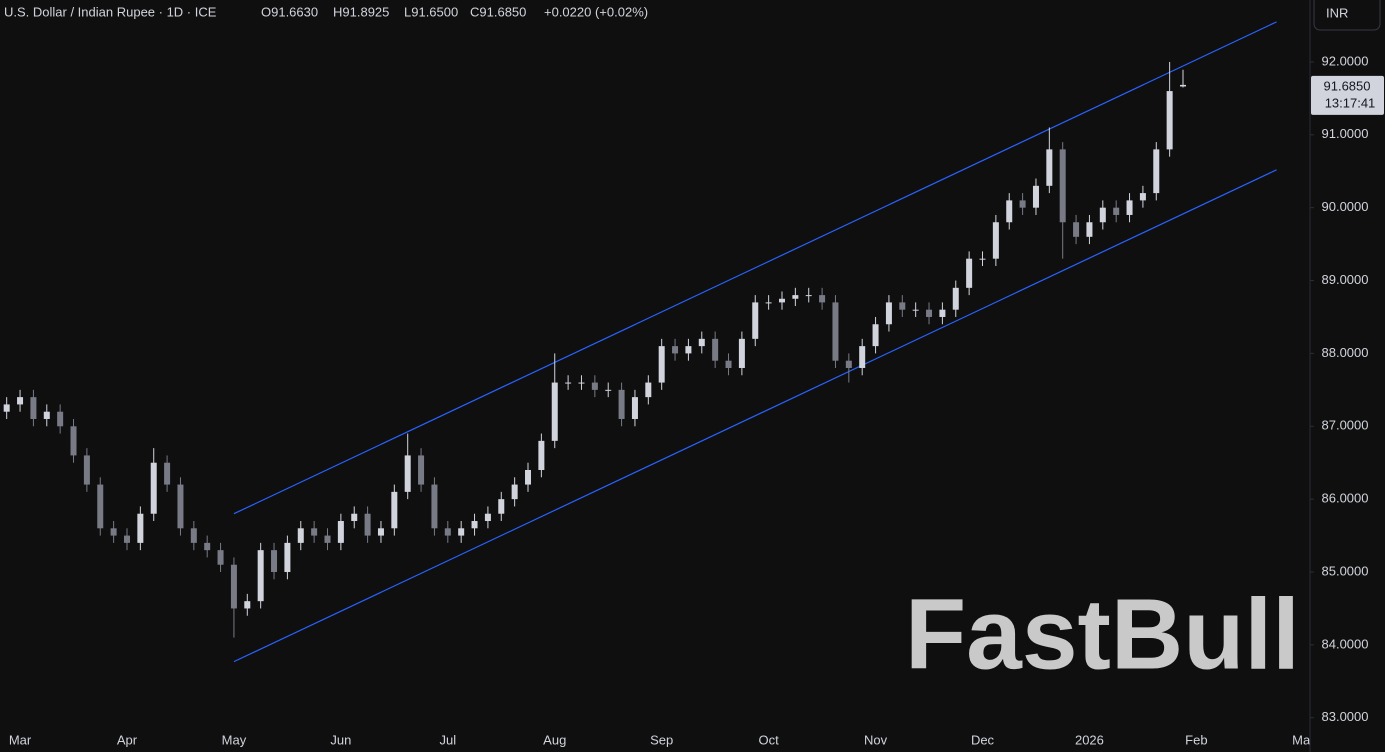  What do you see at coordinates (1345, 279) in the screenshot?
I see `y-tick-label: 89.0000` at bounding box center [1345, 279].